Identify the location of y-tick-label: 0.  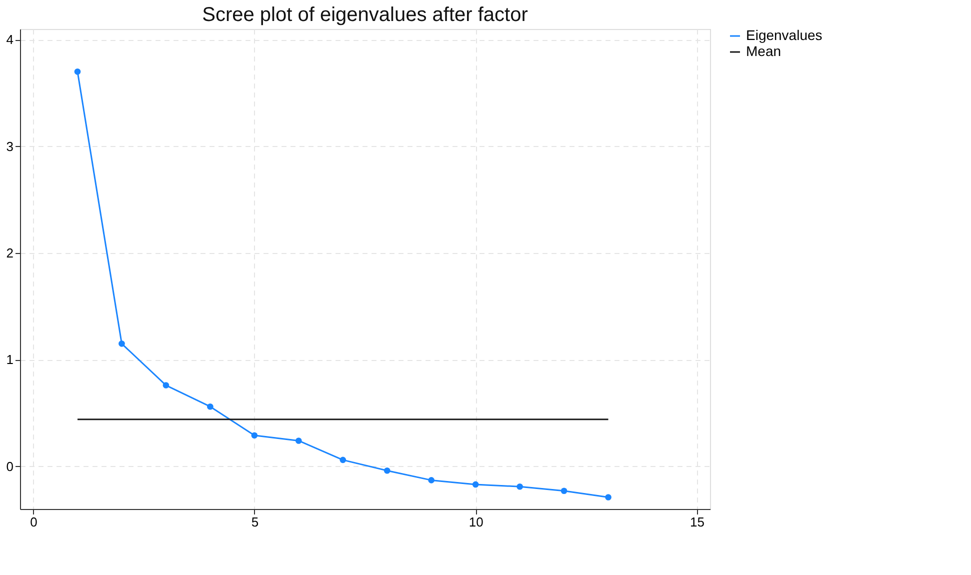
(10, 466).